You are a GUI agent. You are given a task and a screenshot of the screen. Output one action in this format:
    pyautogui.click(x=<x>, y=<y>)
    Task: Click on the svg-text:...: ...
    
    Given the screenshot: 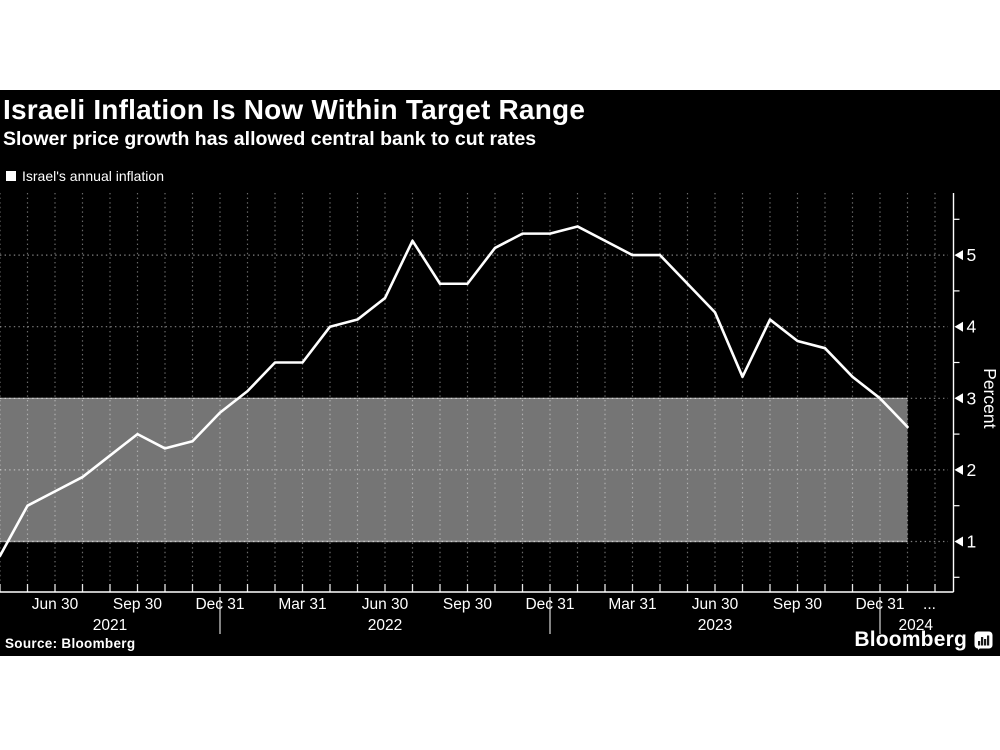 What is the action you would take?
    pyautogui.click(x=929, y=604)
    